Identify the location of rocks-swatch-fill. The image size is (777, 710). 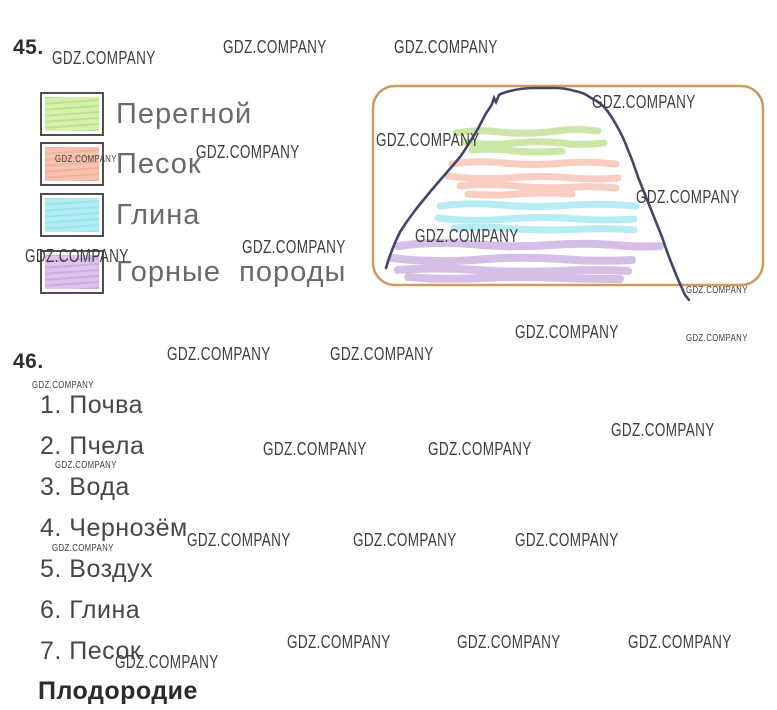
(72, 272).